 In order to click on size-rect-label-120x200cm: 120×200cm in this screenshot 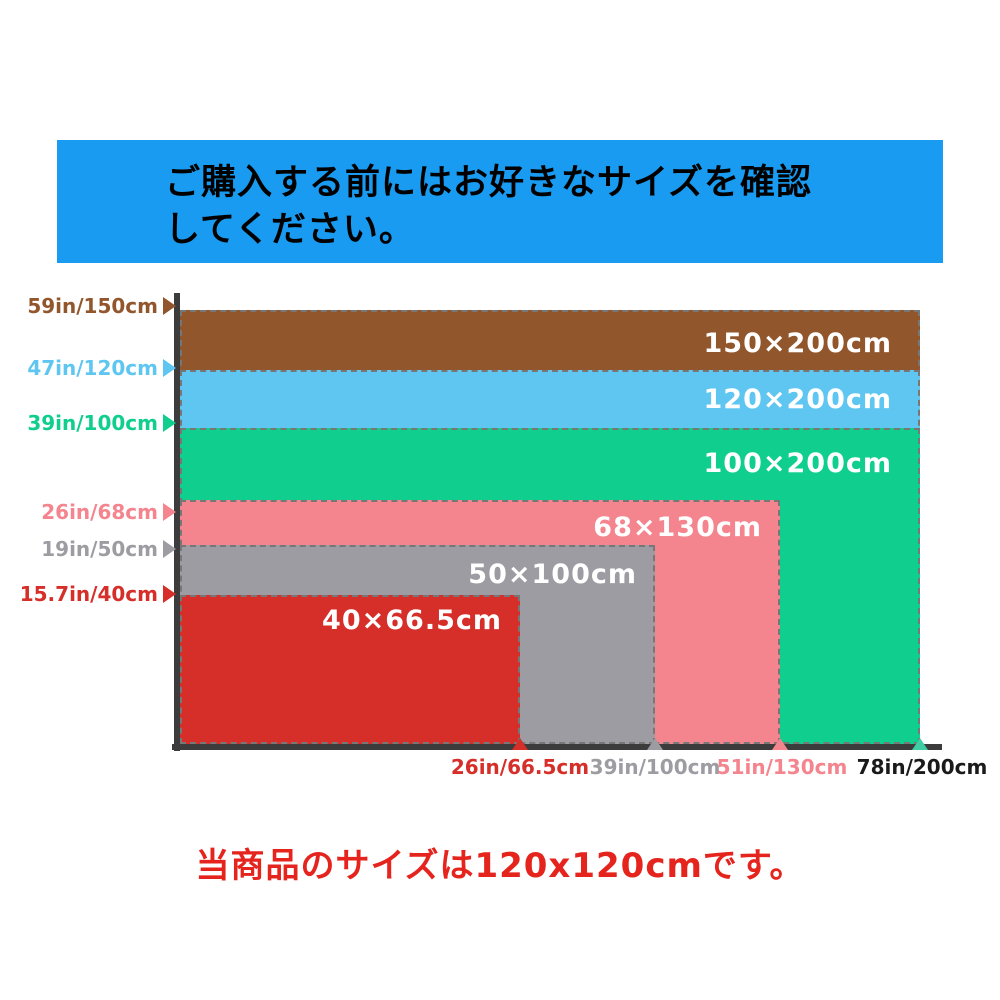, I will do `click(797, 399)`.